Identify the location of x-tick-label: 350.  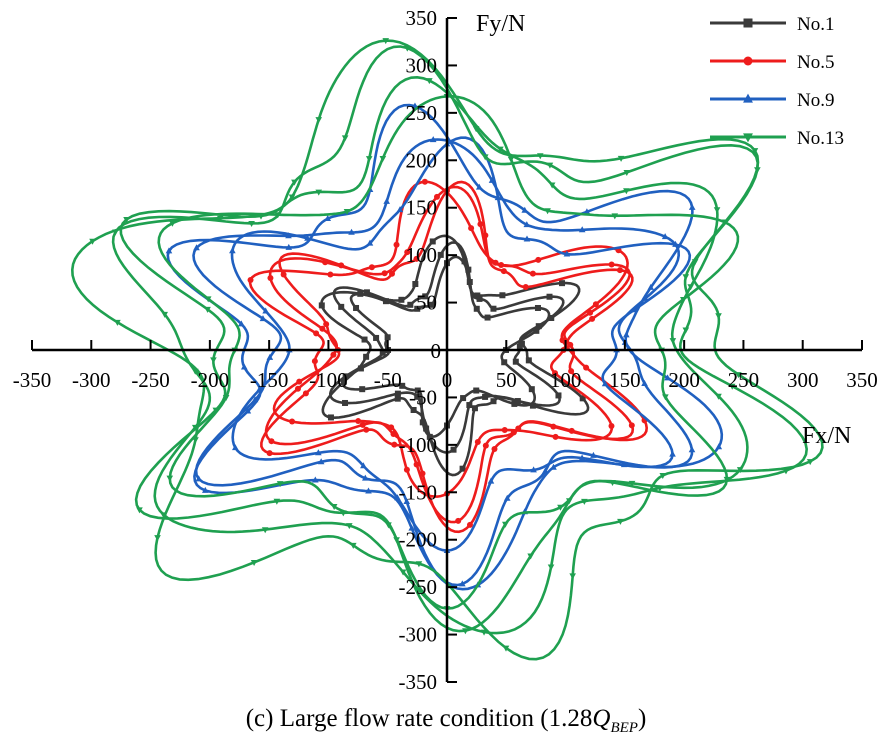
(862, 380).